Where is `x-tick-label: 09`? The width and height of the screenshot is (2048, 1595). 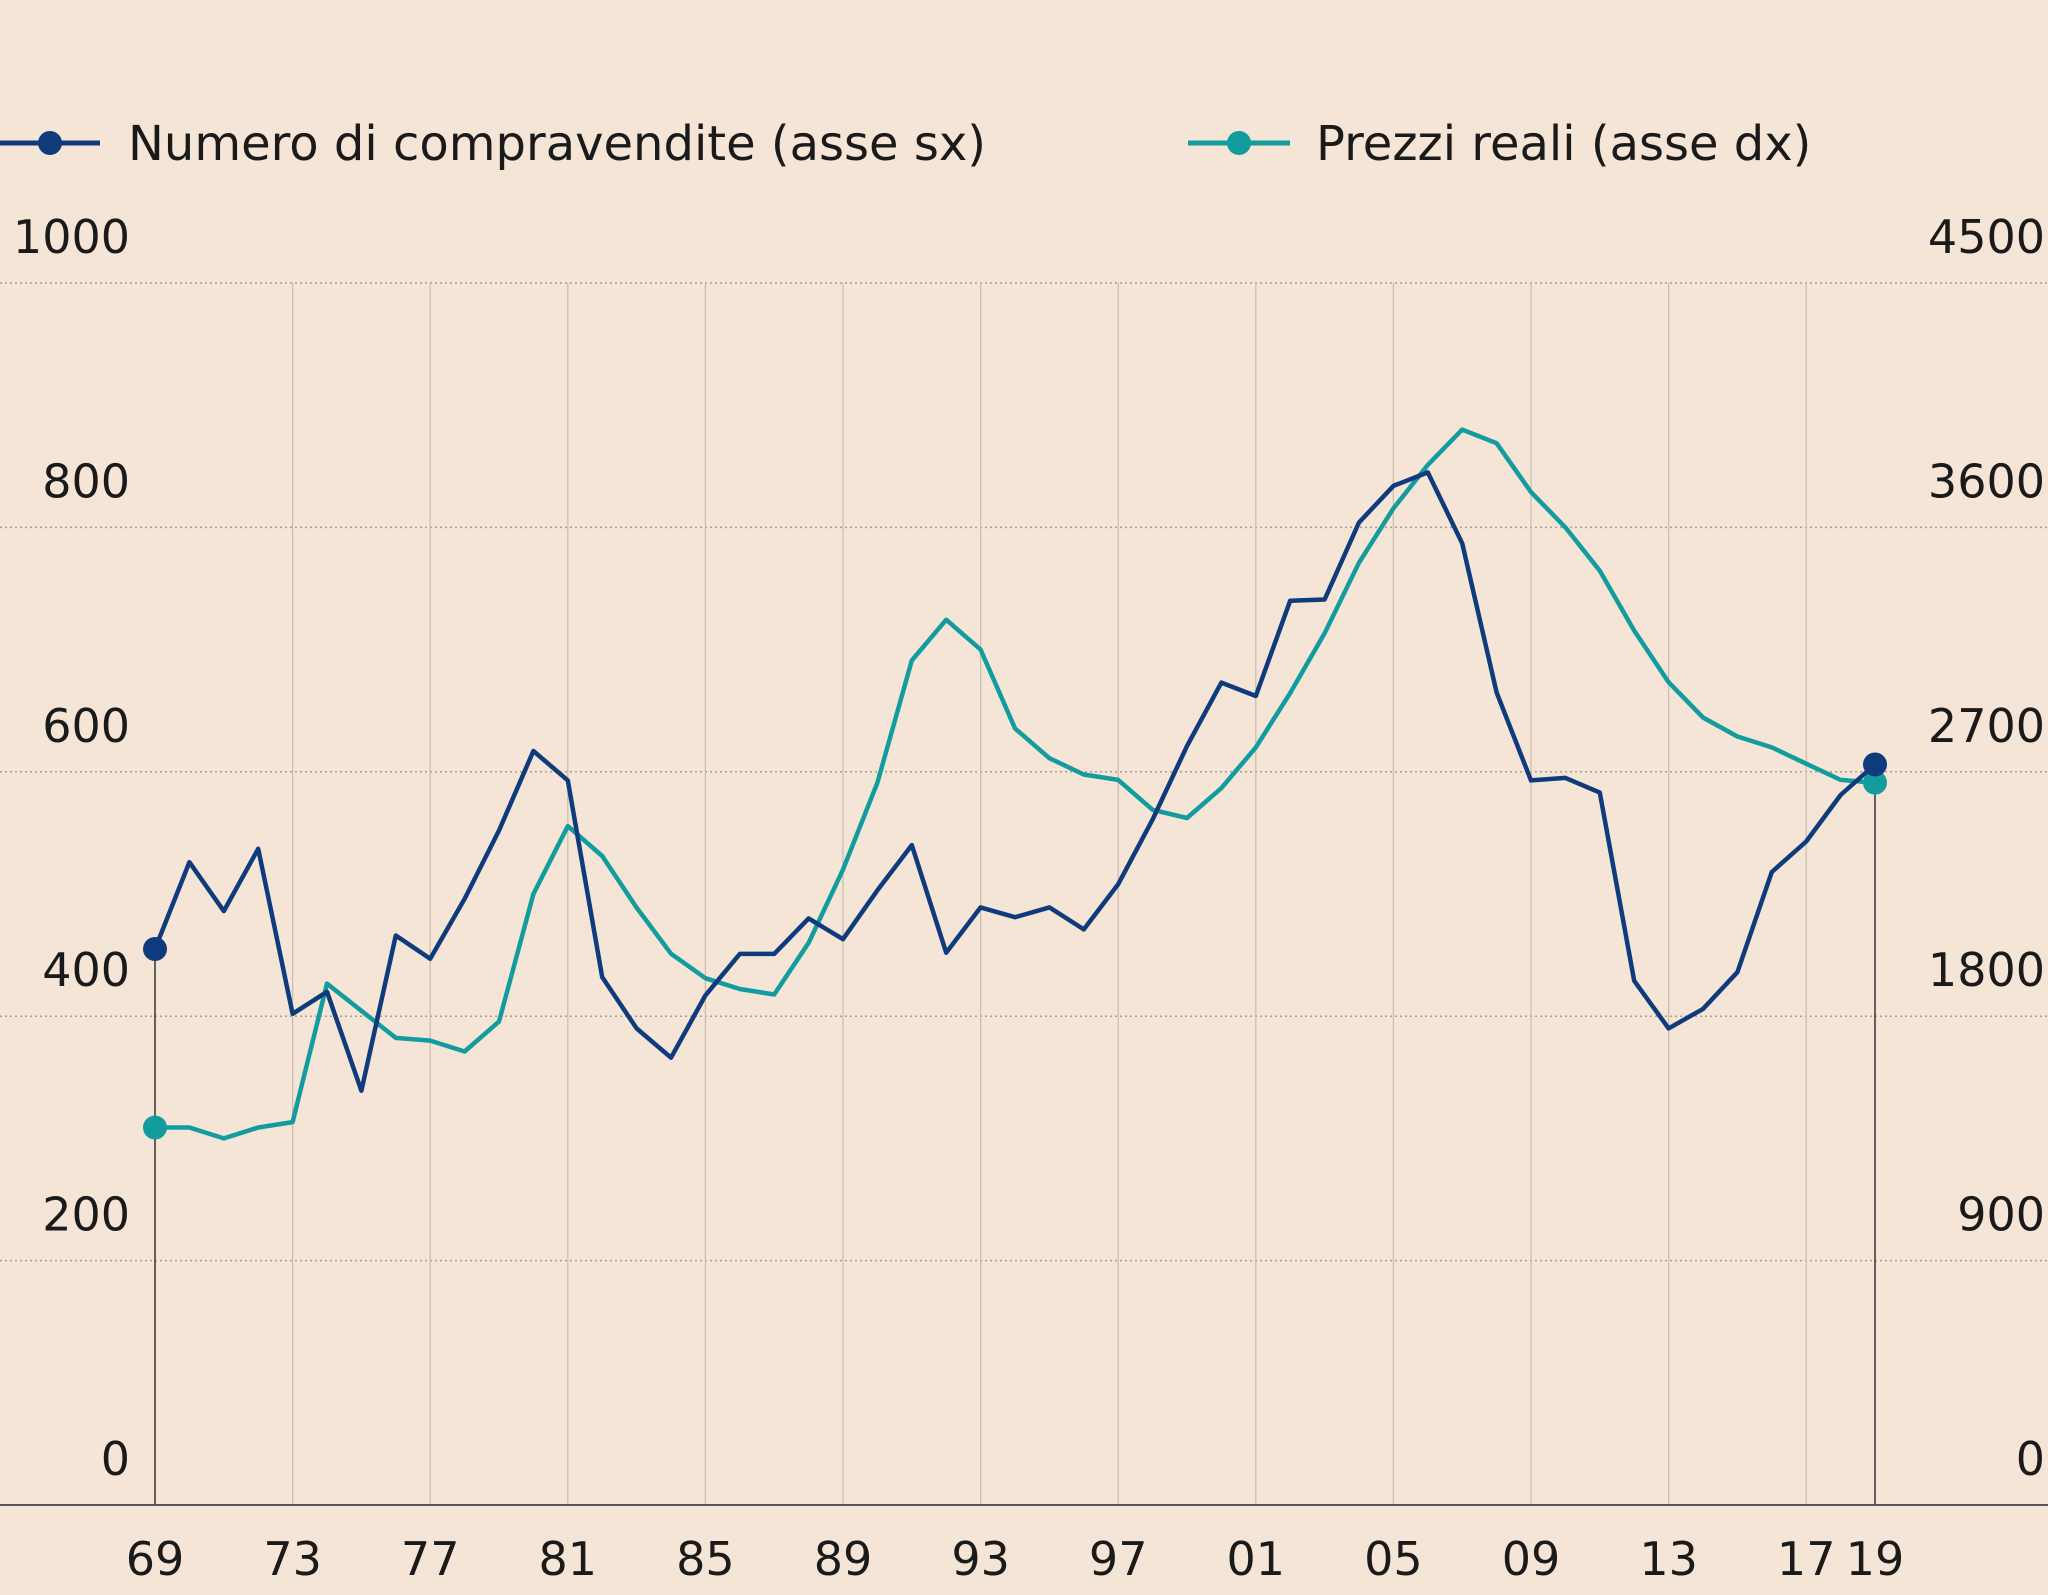
x-tick-label: 09 is located at coordinates (1531, 1559).